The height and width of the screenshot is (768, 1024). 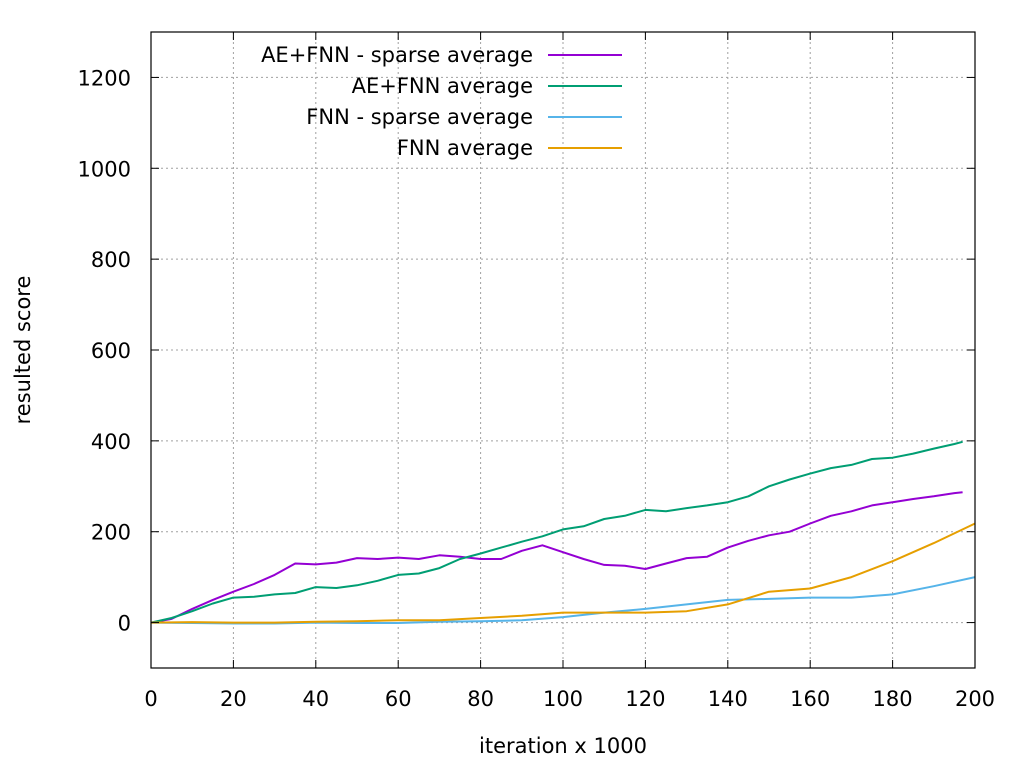 What do you see at coordinates (111, 351) in the screenshot?
I see `y-tick-label: 600` at bounding box center [111, 351].